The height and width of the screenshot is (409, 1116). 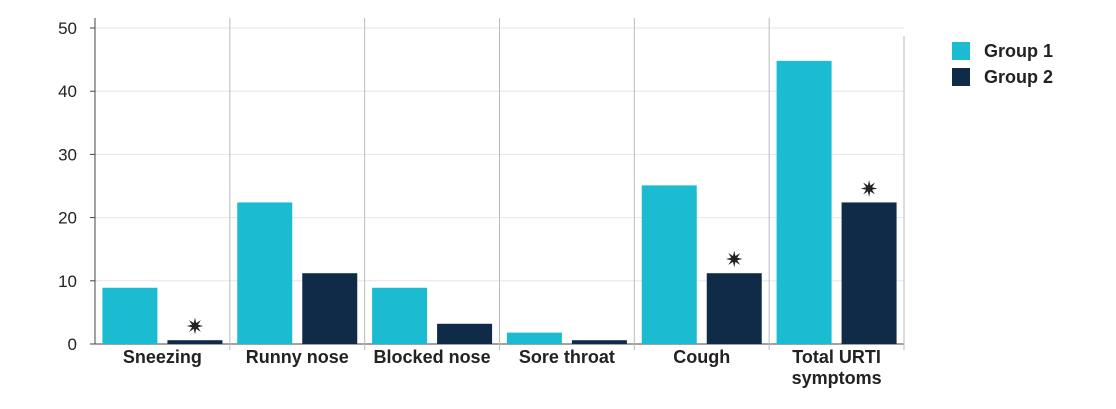 I want to click on x-tick-label: Runny nose, so click(x=297, y=357).